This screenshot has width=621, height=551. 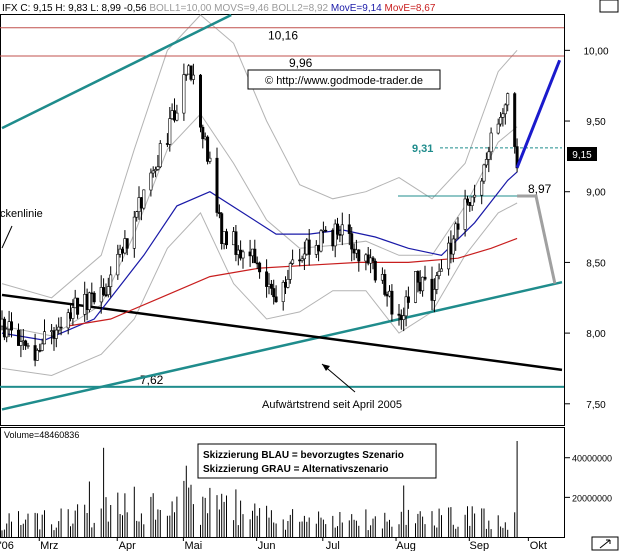 What do you see at coordinates (282, 332) in the screenshot?
I see `trendline-support-black` at bounding box center [282, 332].